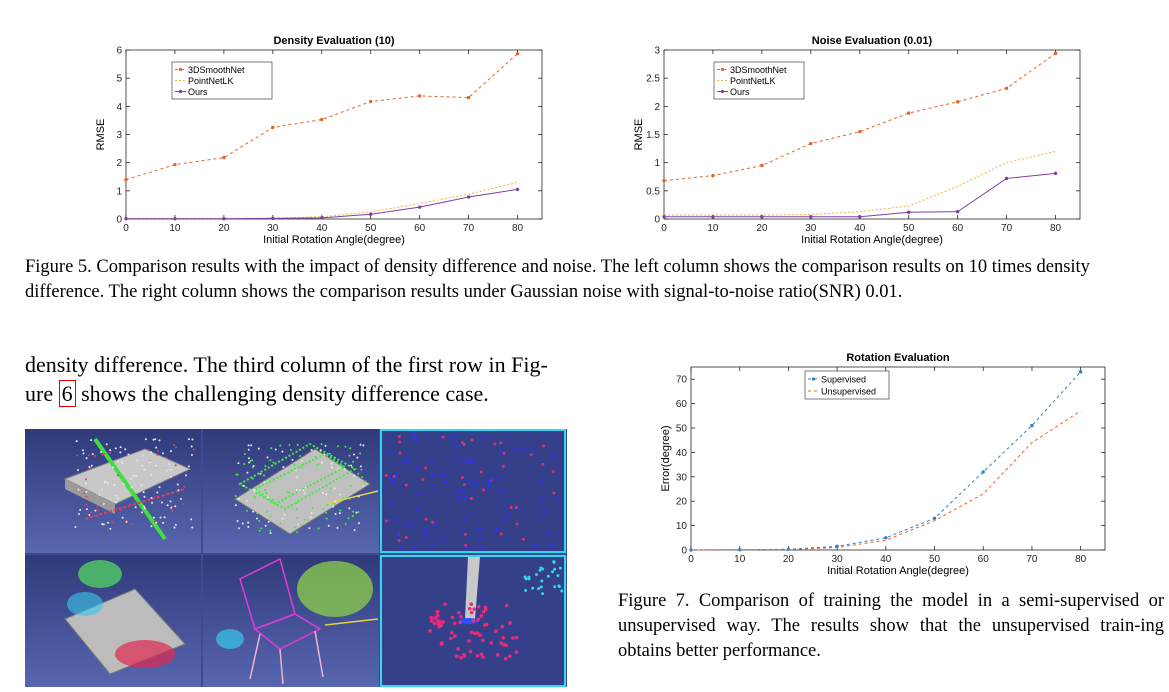  What do you see at coordinates (67, 393) in the screenshot?
I see `figure-ref-link: 6` at bounding box center [67, 393].